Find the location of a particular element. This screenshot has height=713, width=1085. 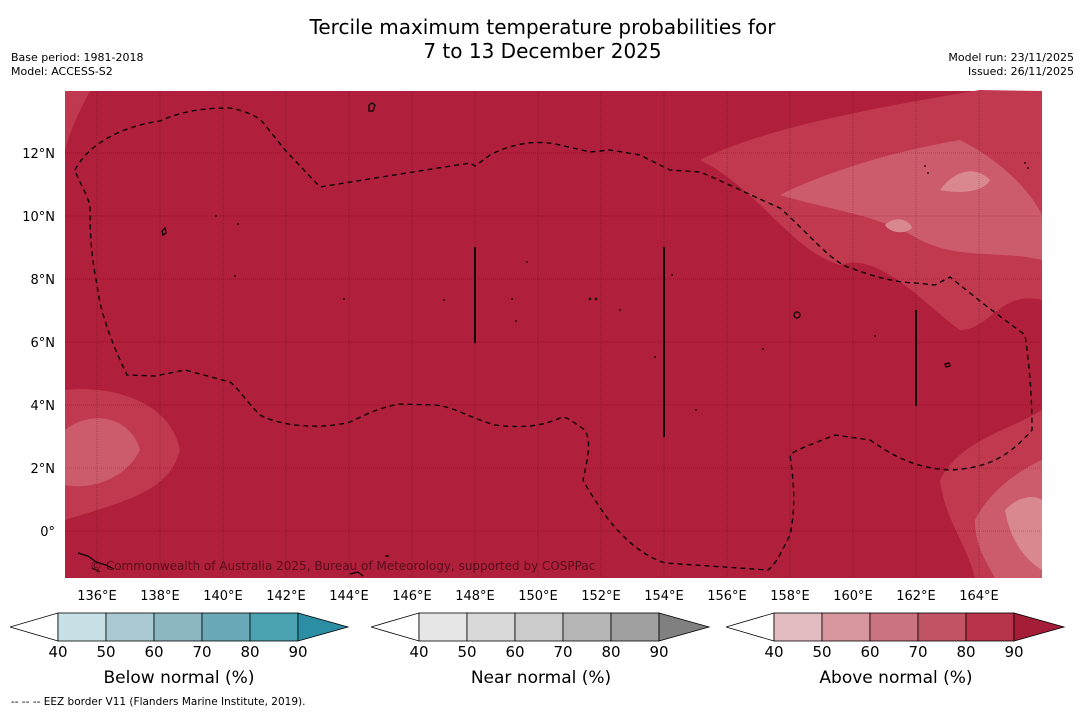

lon-label: 140°E is located at coordinates (223, 596).